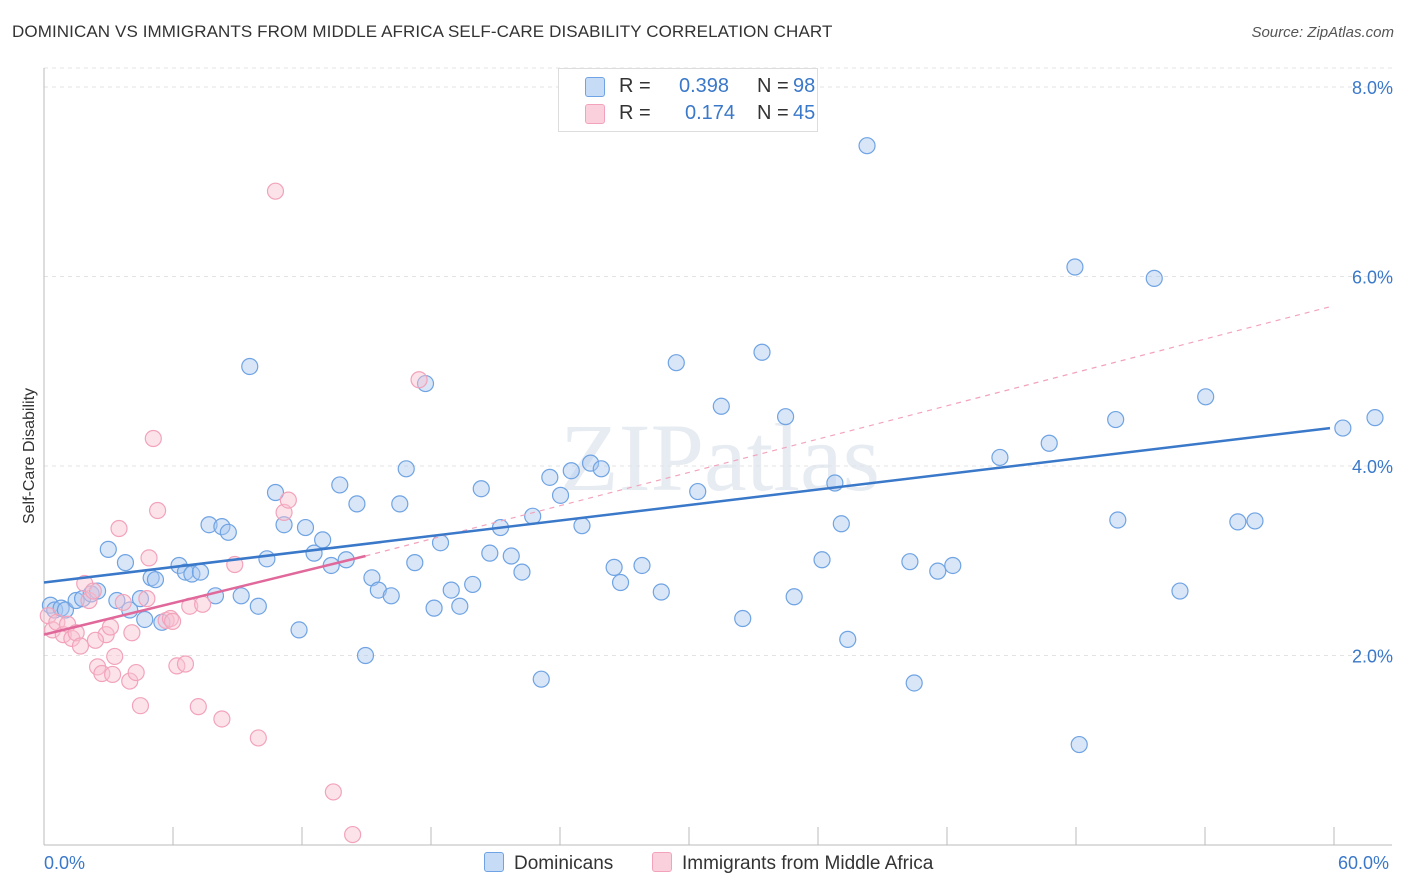 The image size is (1406, 892). Describe the element at coordinates (595, 87) in the screenshot. I see `legend-swatch-blue` at that location.